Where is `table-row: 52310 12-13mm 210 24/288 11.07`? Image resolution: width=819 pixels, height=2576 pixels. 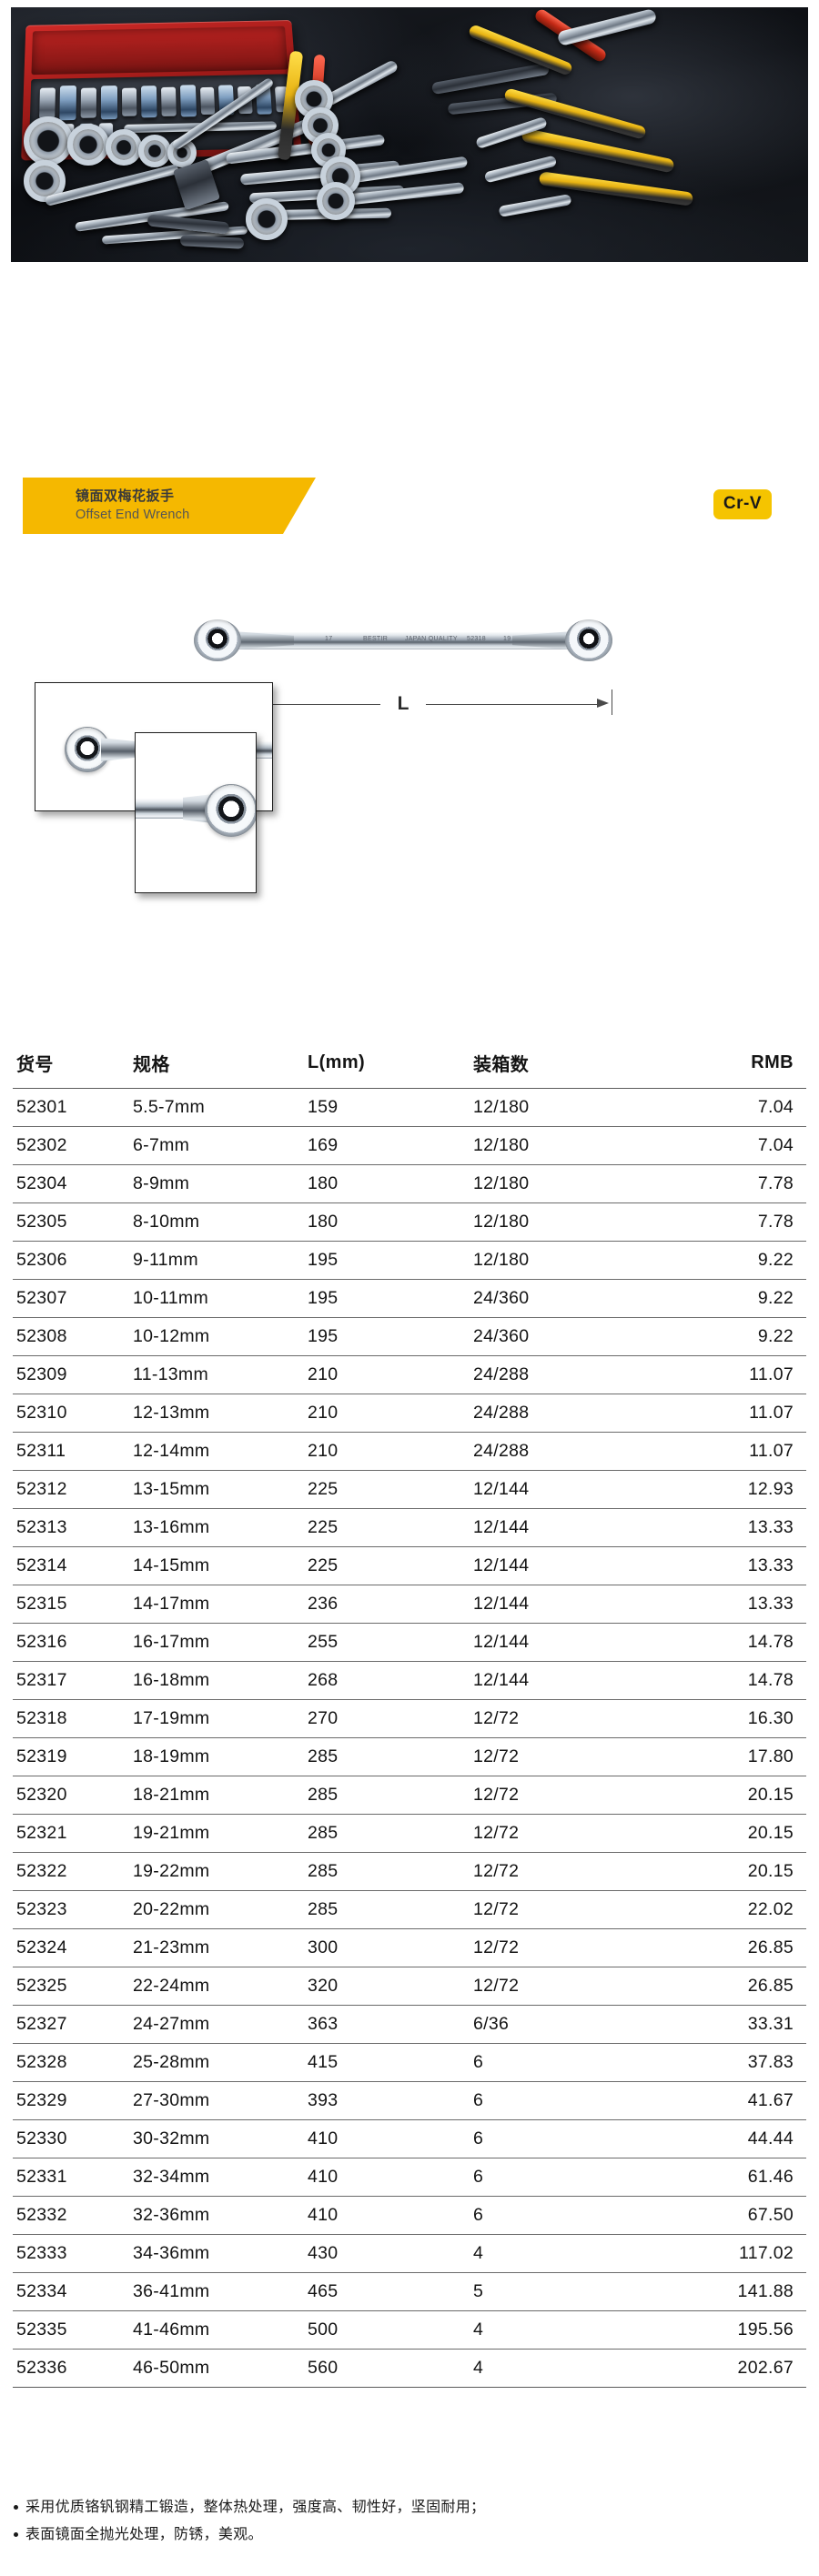
table-row: 52310 12-13mm 210 24/288 11.07 is located at coordinates (410, 1413).